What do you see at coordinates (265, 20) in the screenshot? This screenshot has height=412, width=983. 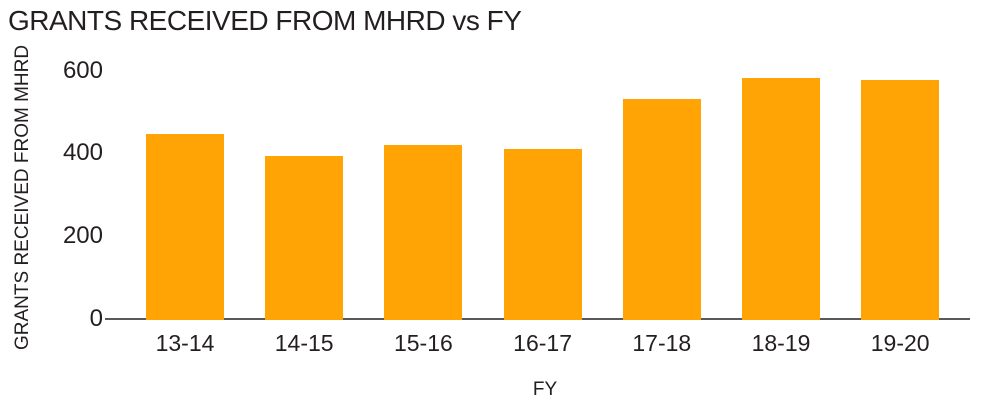 I see `chart-title: GRANTS RECEIVED FROM MHRD vs FY` at bounding box center [265, 20].